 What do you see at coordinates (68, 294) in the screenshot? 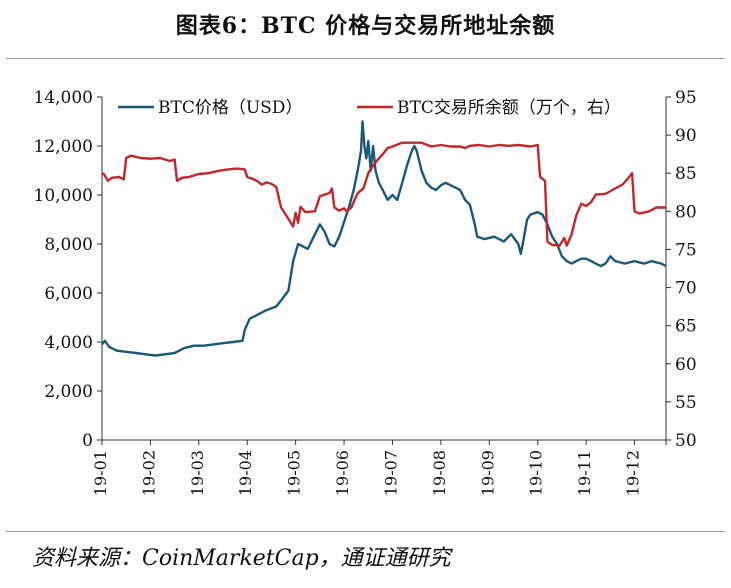
I see `left-tick-label: 6,000` at bounding box center [68, 294].